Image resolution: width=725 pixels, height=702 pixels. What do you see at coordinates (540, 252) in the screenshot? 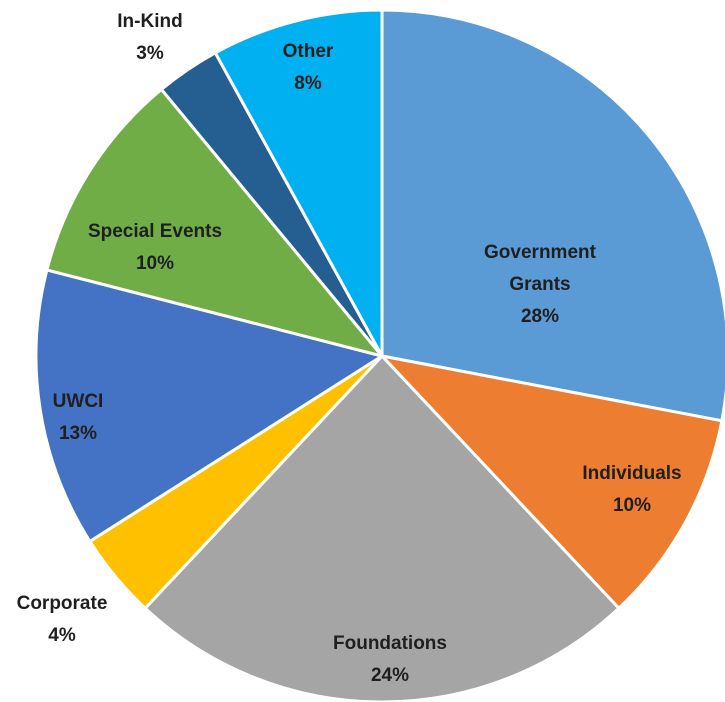
I see `slice-name-government-grants: Government` at bounding box center [540, 252].